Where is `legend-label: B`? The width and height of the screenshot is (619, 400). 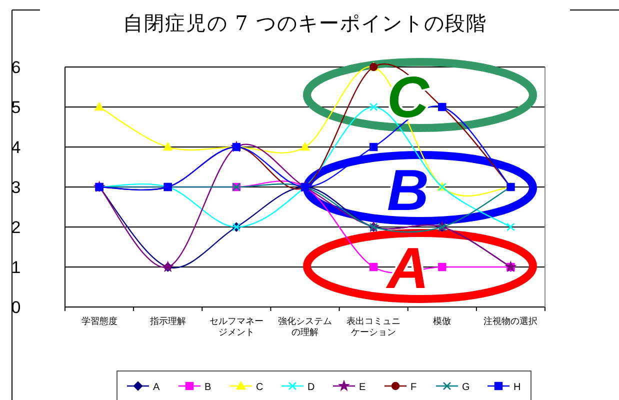 legend-label: B is located at coordinates (208, 387).